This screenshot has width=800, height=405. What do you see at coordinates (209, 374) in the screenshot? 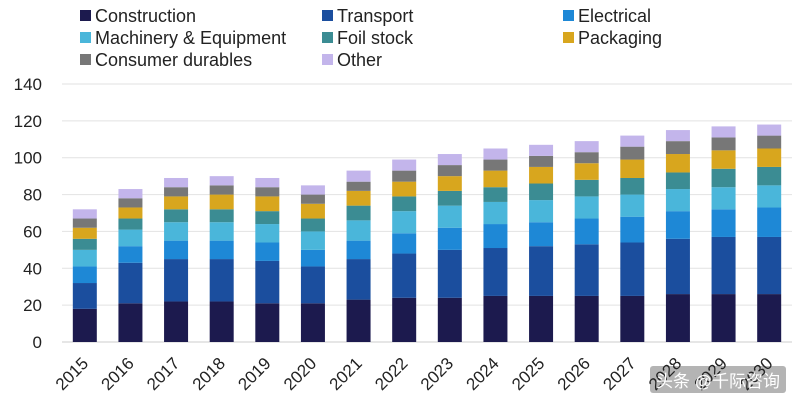
I see `x-tick-label: 2018` at bounding box center [209, 374].